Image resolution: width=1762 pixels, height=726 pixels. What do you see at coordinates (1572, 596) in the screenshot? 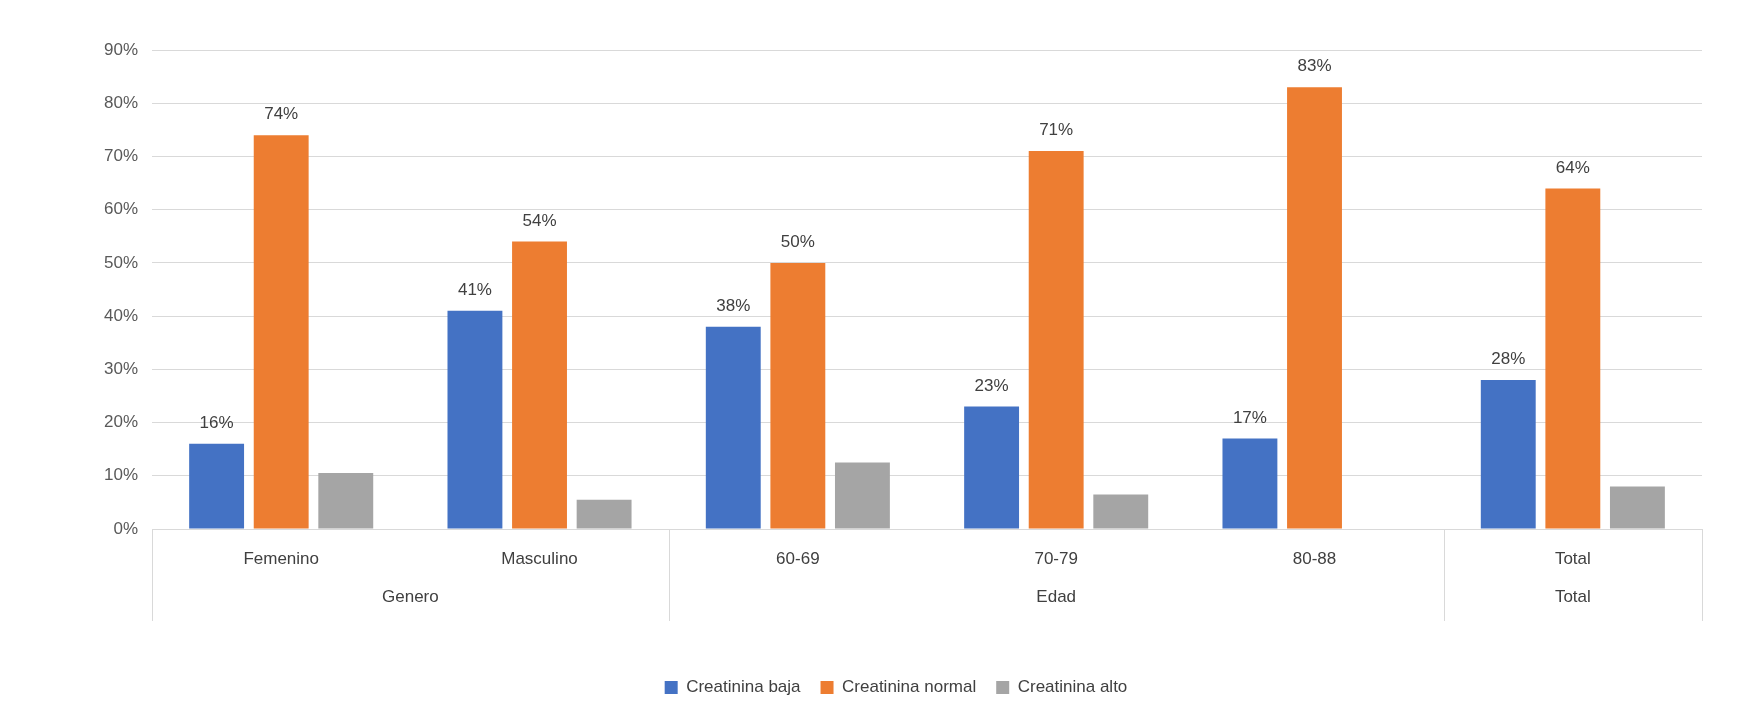
I see `text: Total` at bounding box center [1572, 596].